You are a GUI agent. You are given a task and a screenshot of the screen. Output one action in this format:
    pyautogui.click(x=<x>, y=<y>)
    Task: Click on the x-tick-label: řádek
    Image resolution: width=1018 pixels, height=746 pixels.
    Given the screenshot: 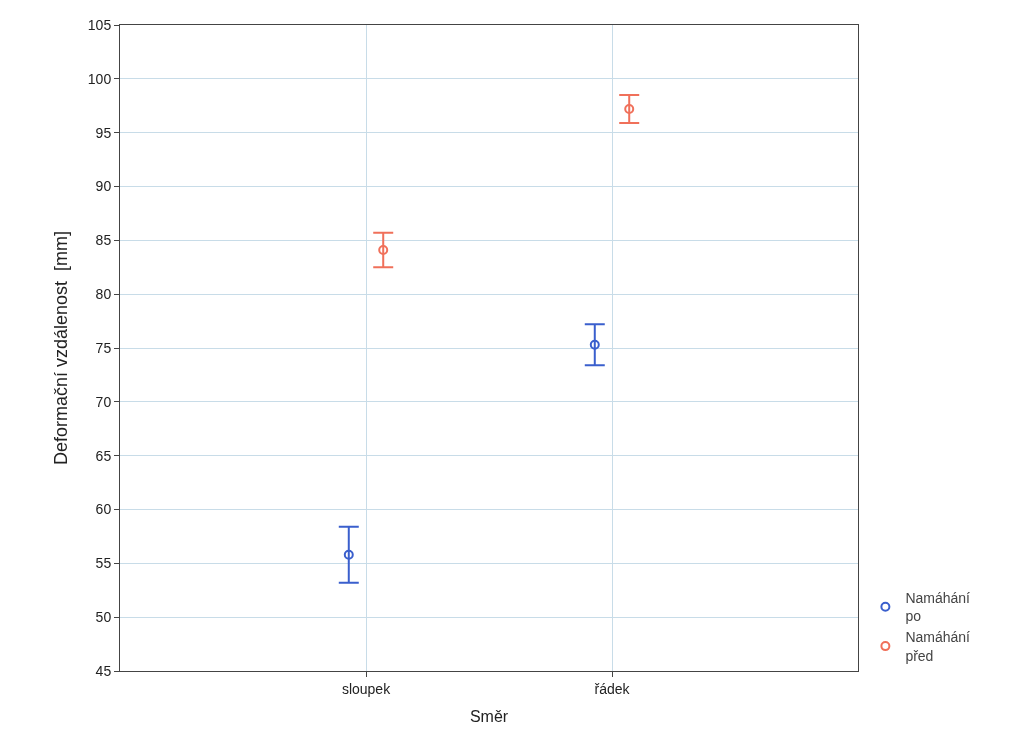 What is the action you would take?
    pyautogui.click(x=612, y=688)
    